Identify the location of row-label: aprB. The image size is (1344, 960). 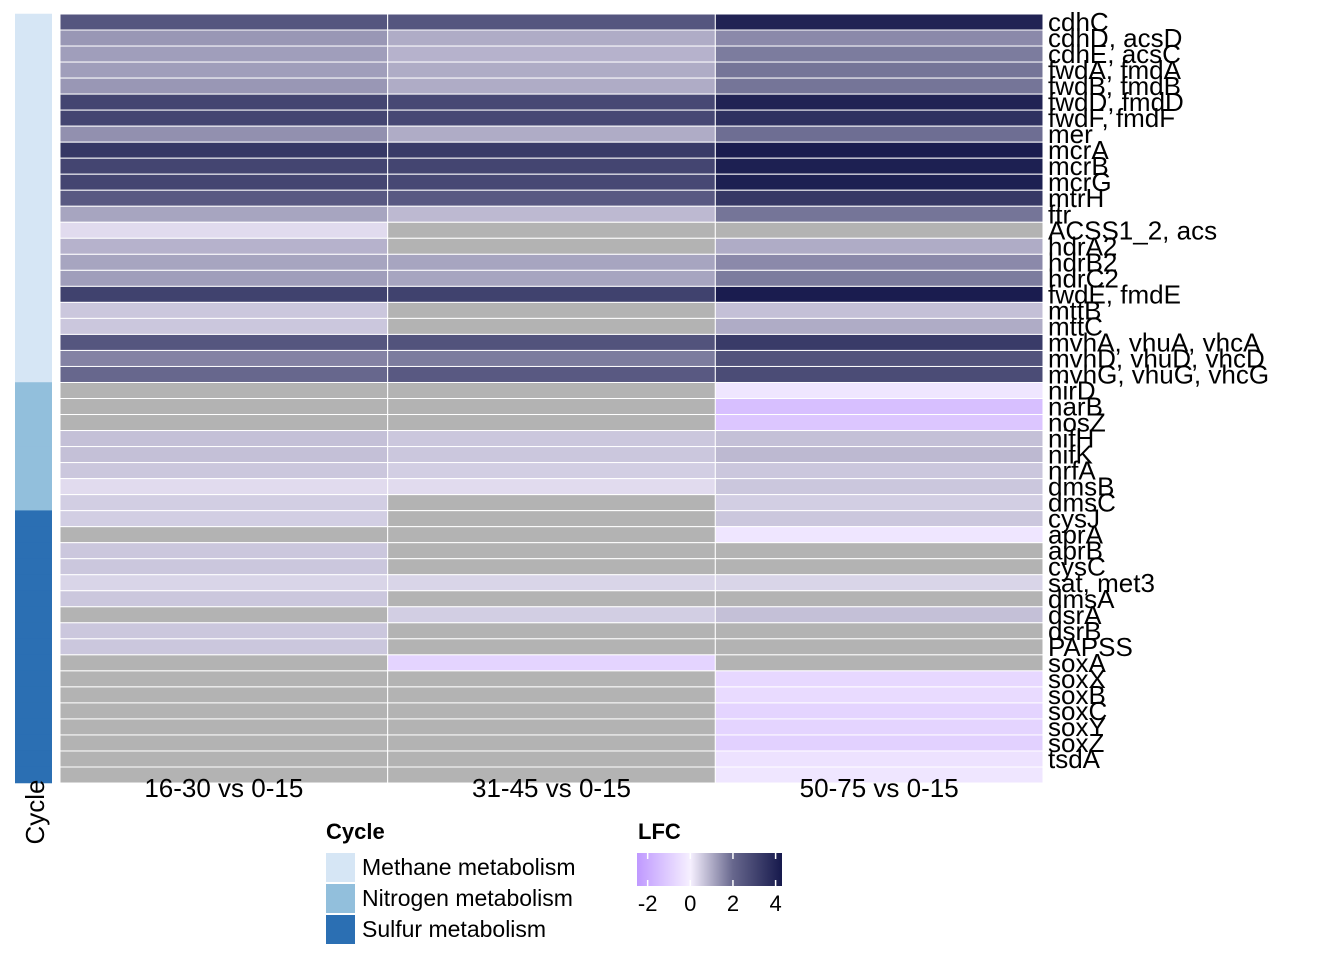
(1075, 551).